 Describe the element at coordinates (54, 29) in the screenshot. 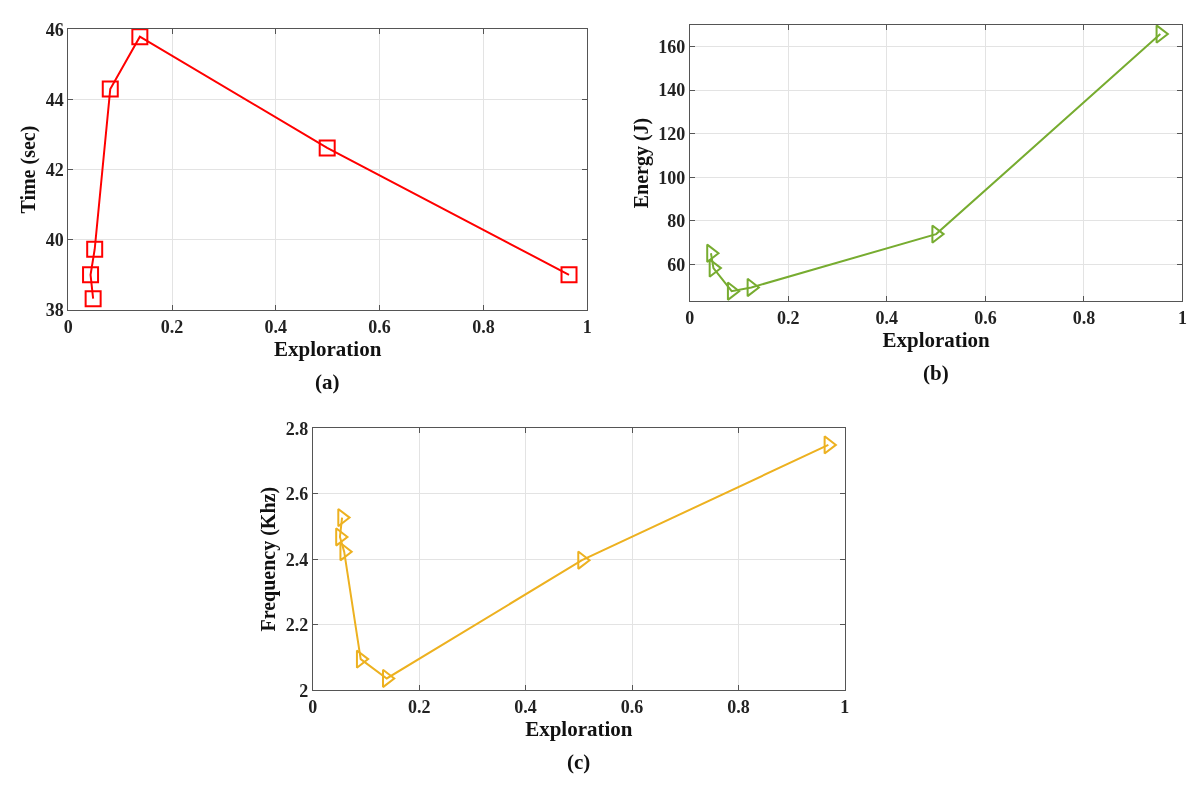

I see `y-tick-label: 46` at that location.